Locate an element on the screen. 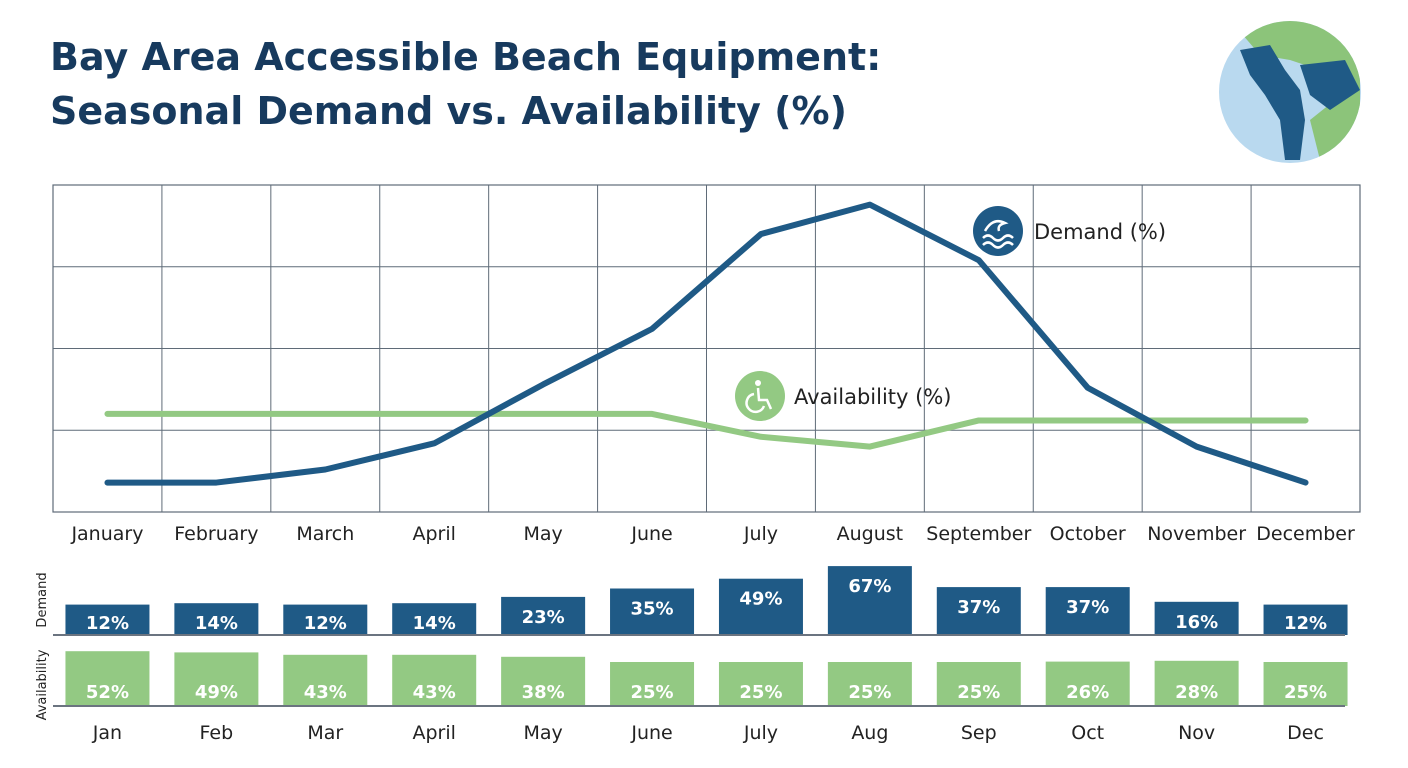 The image size is (1408, 768). bar-category-label: June is located at coordinates (651, 733).